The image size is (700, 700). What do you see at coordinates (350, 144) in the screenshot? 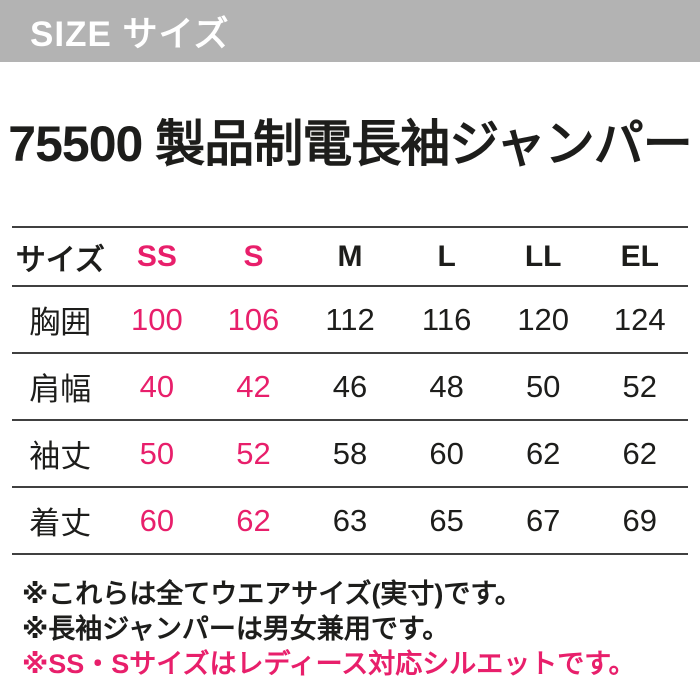
I see `page-title: 75500 製品制電長袖ジャンパー` at bounding box center [350, 144].